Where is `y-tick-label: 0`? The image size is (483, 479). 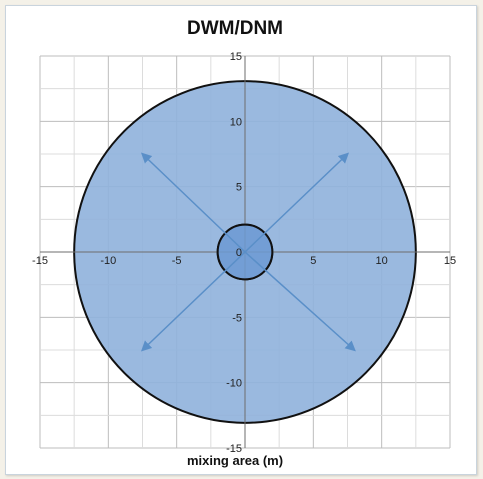
y-tick-label: 0 is located at coordinates (239, 253).